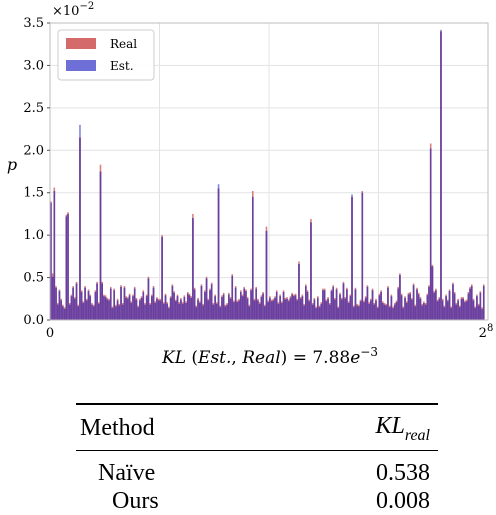 Image resolution: width=496 pixels, height=515 pixels. Describe the element at coordinates (106, 55) in the screenshot. I see `legend-box` at that location.